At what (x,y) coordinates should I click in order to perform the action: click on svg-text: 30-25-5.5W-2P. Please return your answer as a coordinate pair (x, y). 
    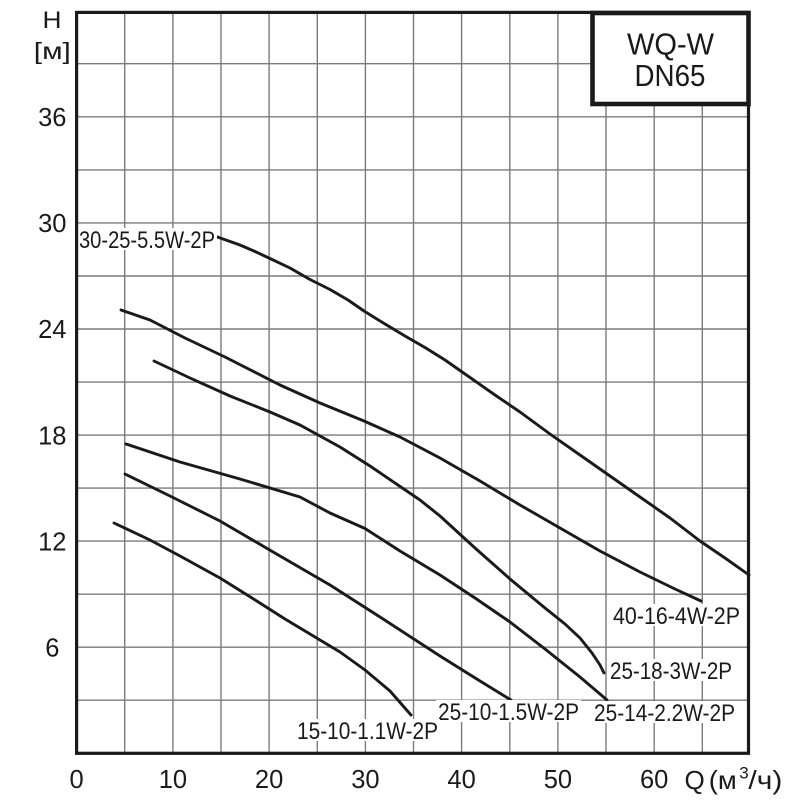
    Looking at the image, I should click on (147, 240).